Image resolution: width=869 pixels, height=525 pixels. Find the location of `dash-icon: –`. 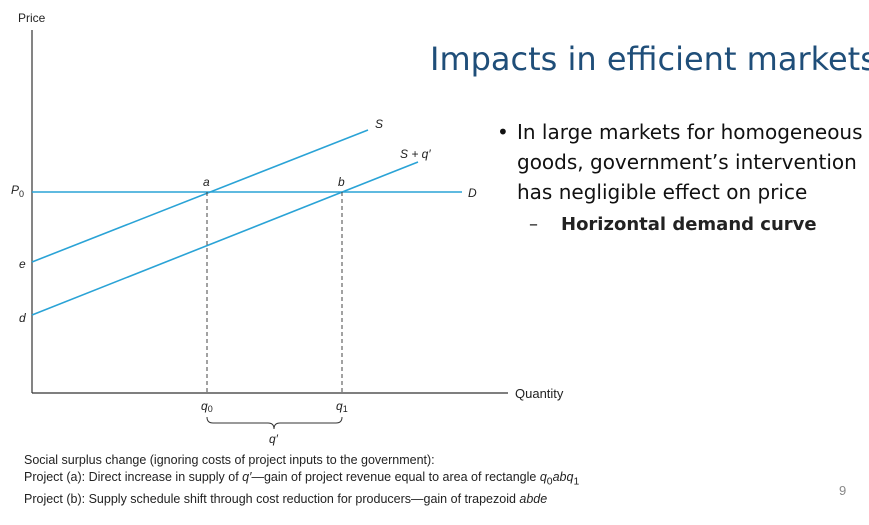

dash-icon: – is located at coordinates (533, 224).